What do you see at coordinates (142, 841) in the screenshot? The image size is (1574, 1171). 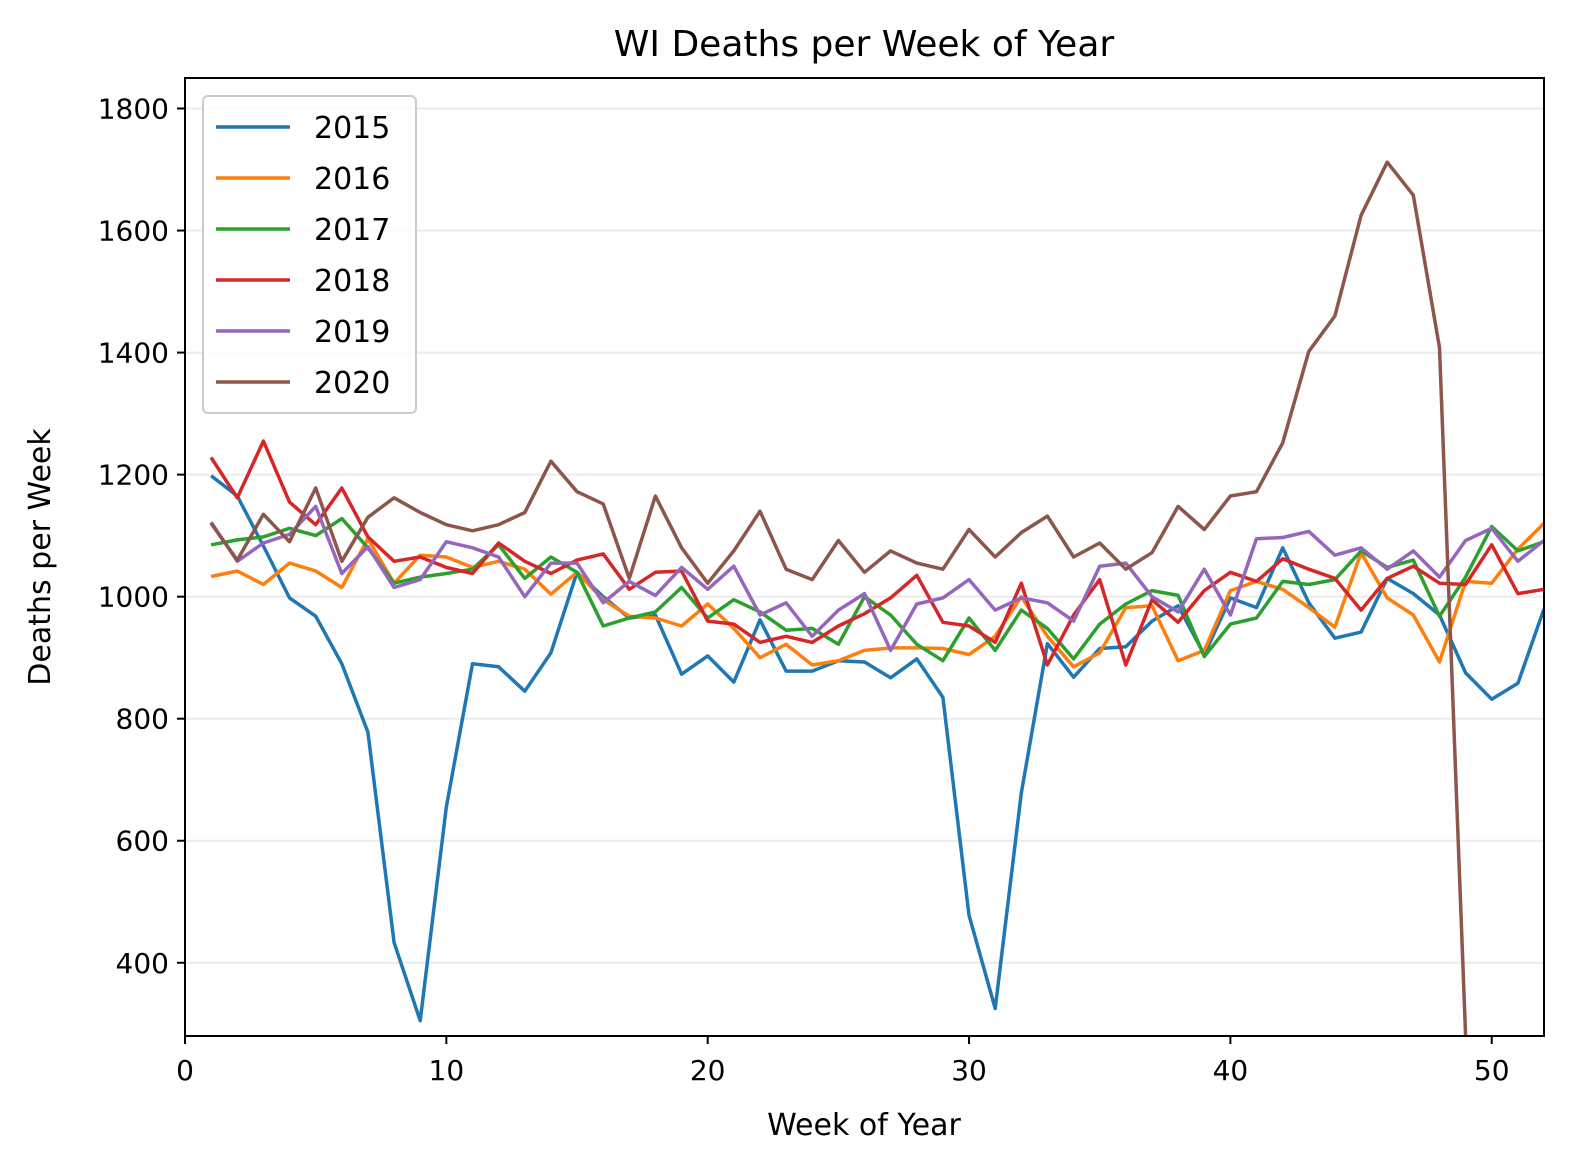 I see `y-tick-label: 600` at bounding box center [142, 841].